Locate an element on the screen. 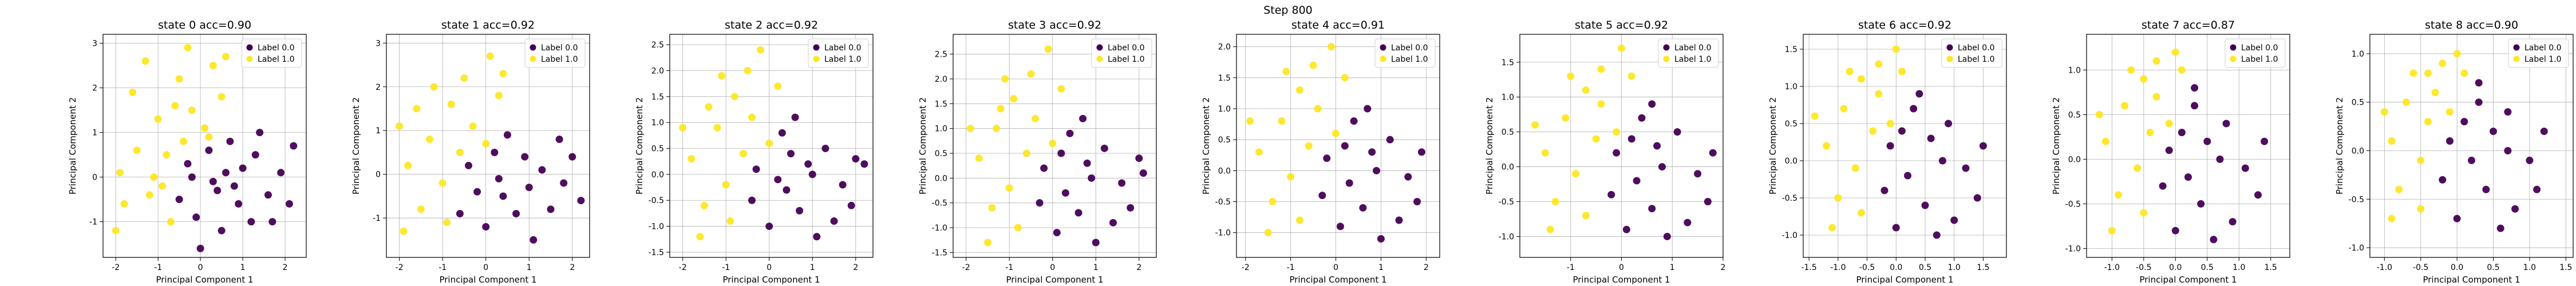 Image resolution: width=2576 pixels, height=286 pixels. x-tick-label: 0 is located at coordinates (1052, 267).